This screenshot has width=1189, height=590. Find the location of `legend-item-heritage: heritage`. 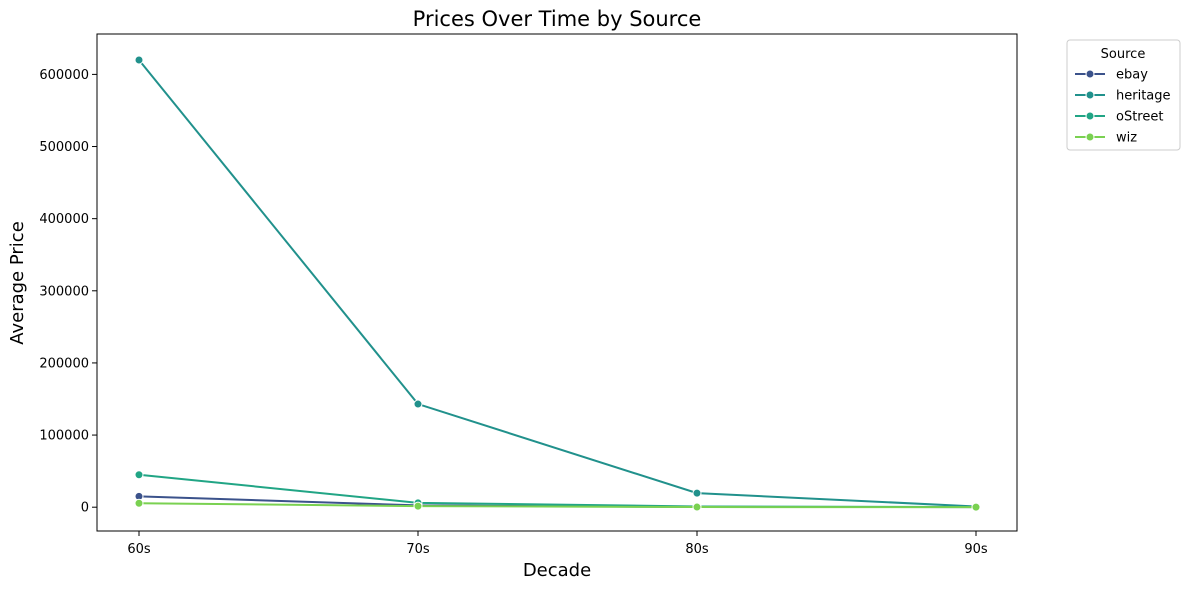

legend-item-heritage: heritage is located at coordinates (1123, 96).